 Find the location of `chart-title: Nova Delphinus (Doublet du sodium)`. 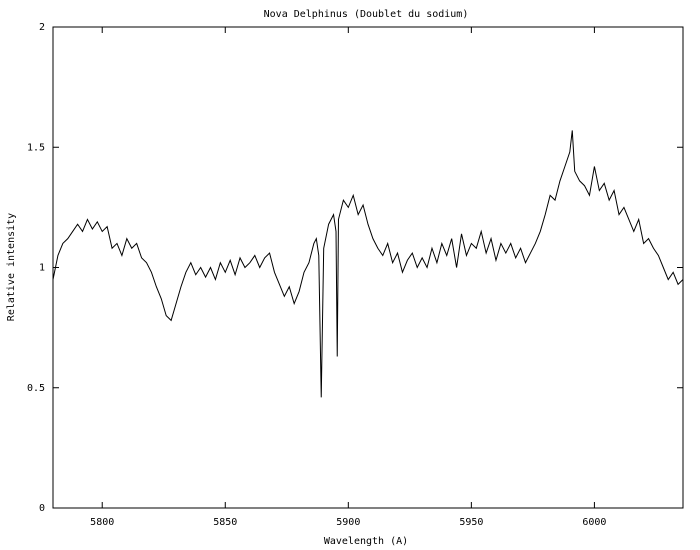

chart-title: Nova Delphinus (Doublet du sodium) is located at coordinates (366, 14).